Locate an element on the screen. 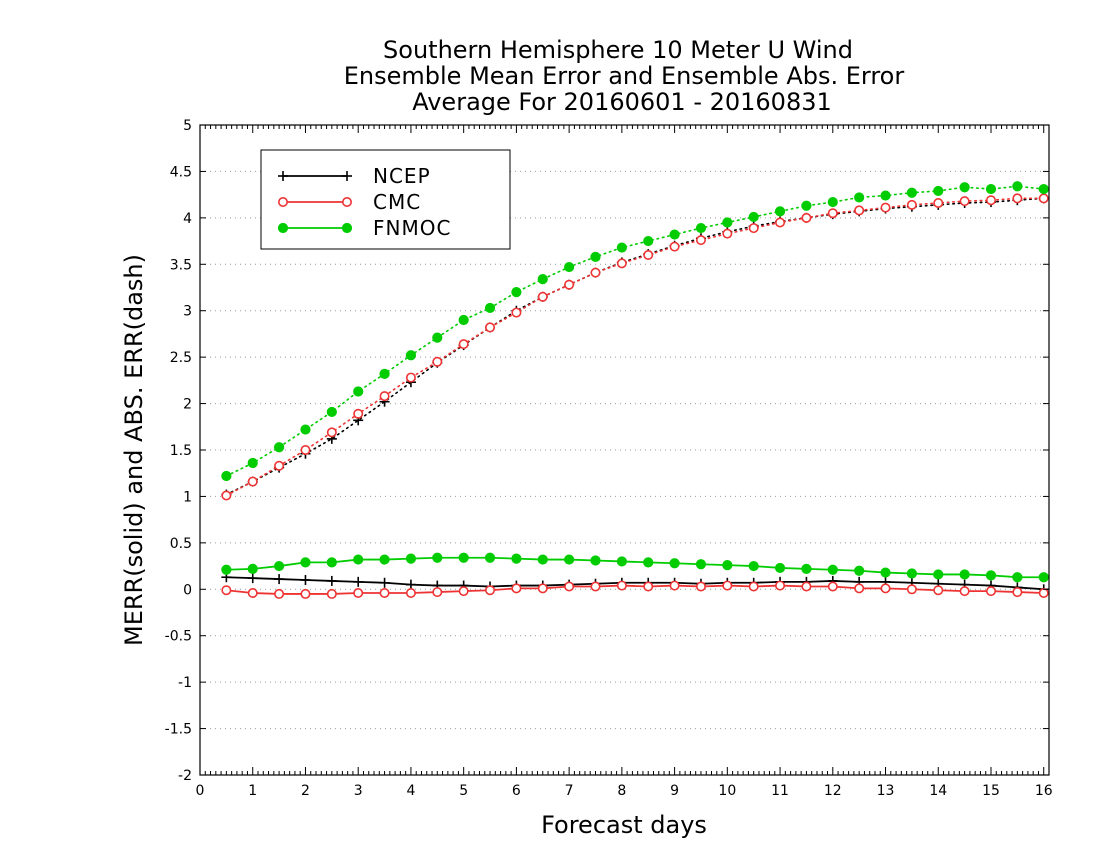 The image size is (1100, 850). x-tick-label: 6 is located at coordinates (516, 791).